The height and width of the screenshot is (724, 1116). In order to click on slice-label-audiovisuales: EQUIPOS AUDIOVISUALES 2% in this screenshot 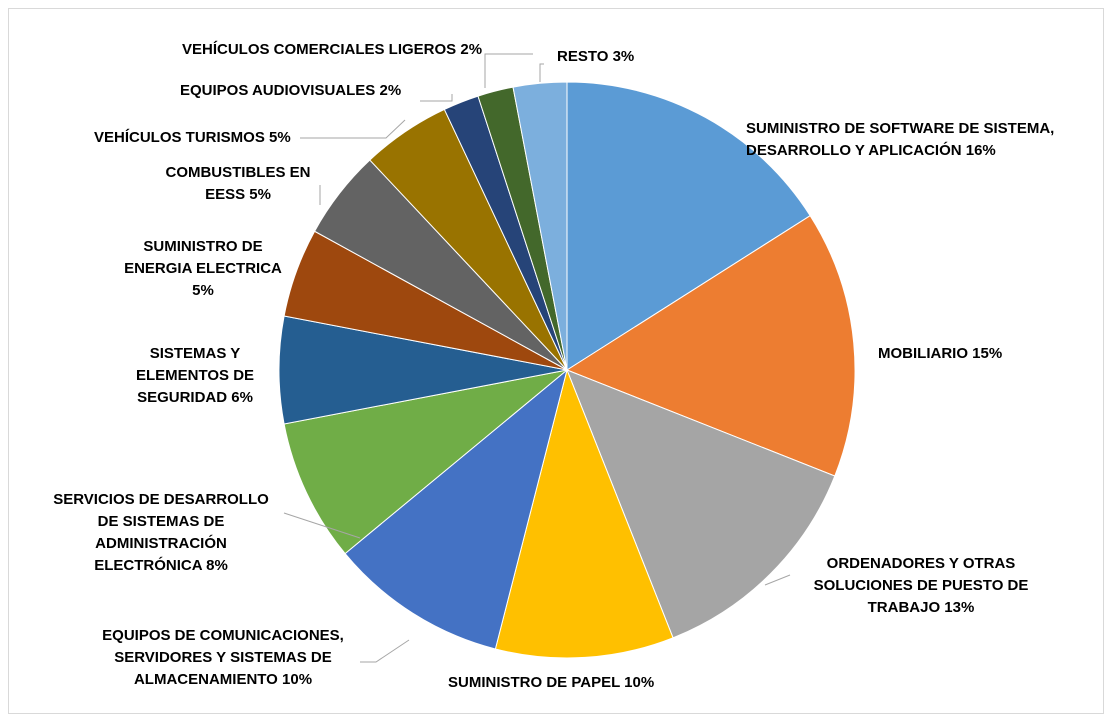, I will do `click(291, 90)`.